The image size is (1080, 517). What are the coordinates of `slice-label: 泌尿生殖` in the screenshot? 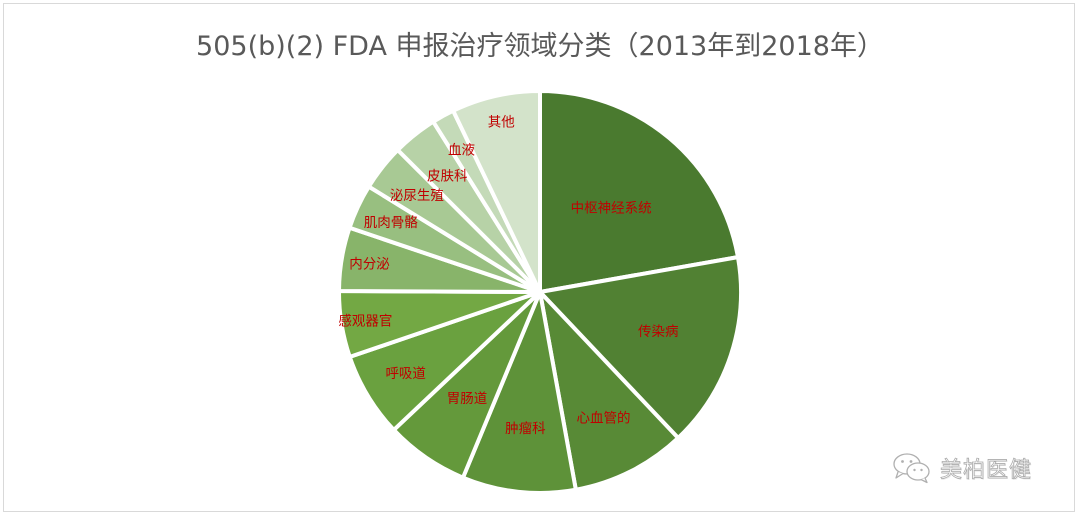 It's located at (417, 195).